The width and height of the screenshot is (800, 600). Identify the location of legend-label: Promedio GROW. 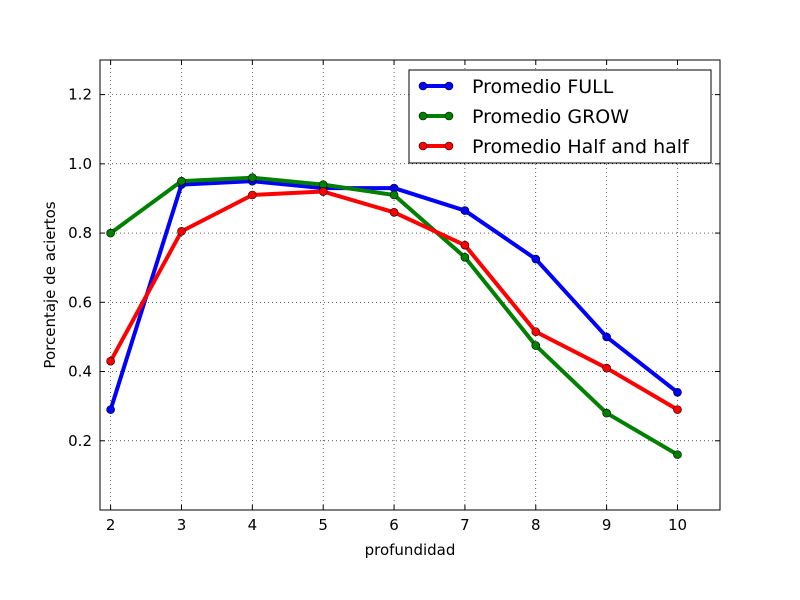
(550, 117).